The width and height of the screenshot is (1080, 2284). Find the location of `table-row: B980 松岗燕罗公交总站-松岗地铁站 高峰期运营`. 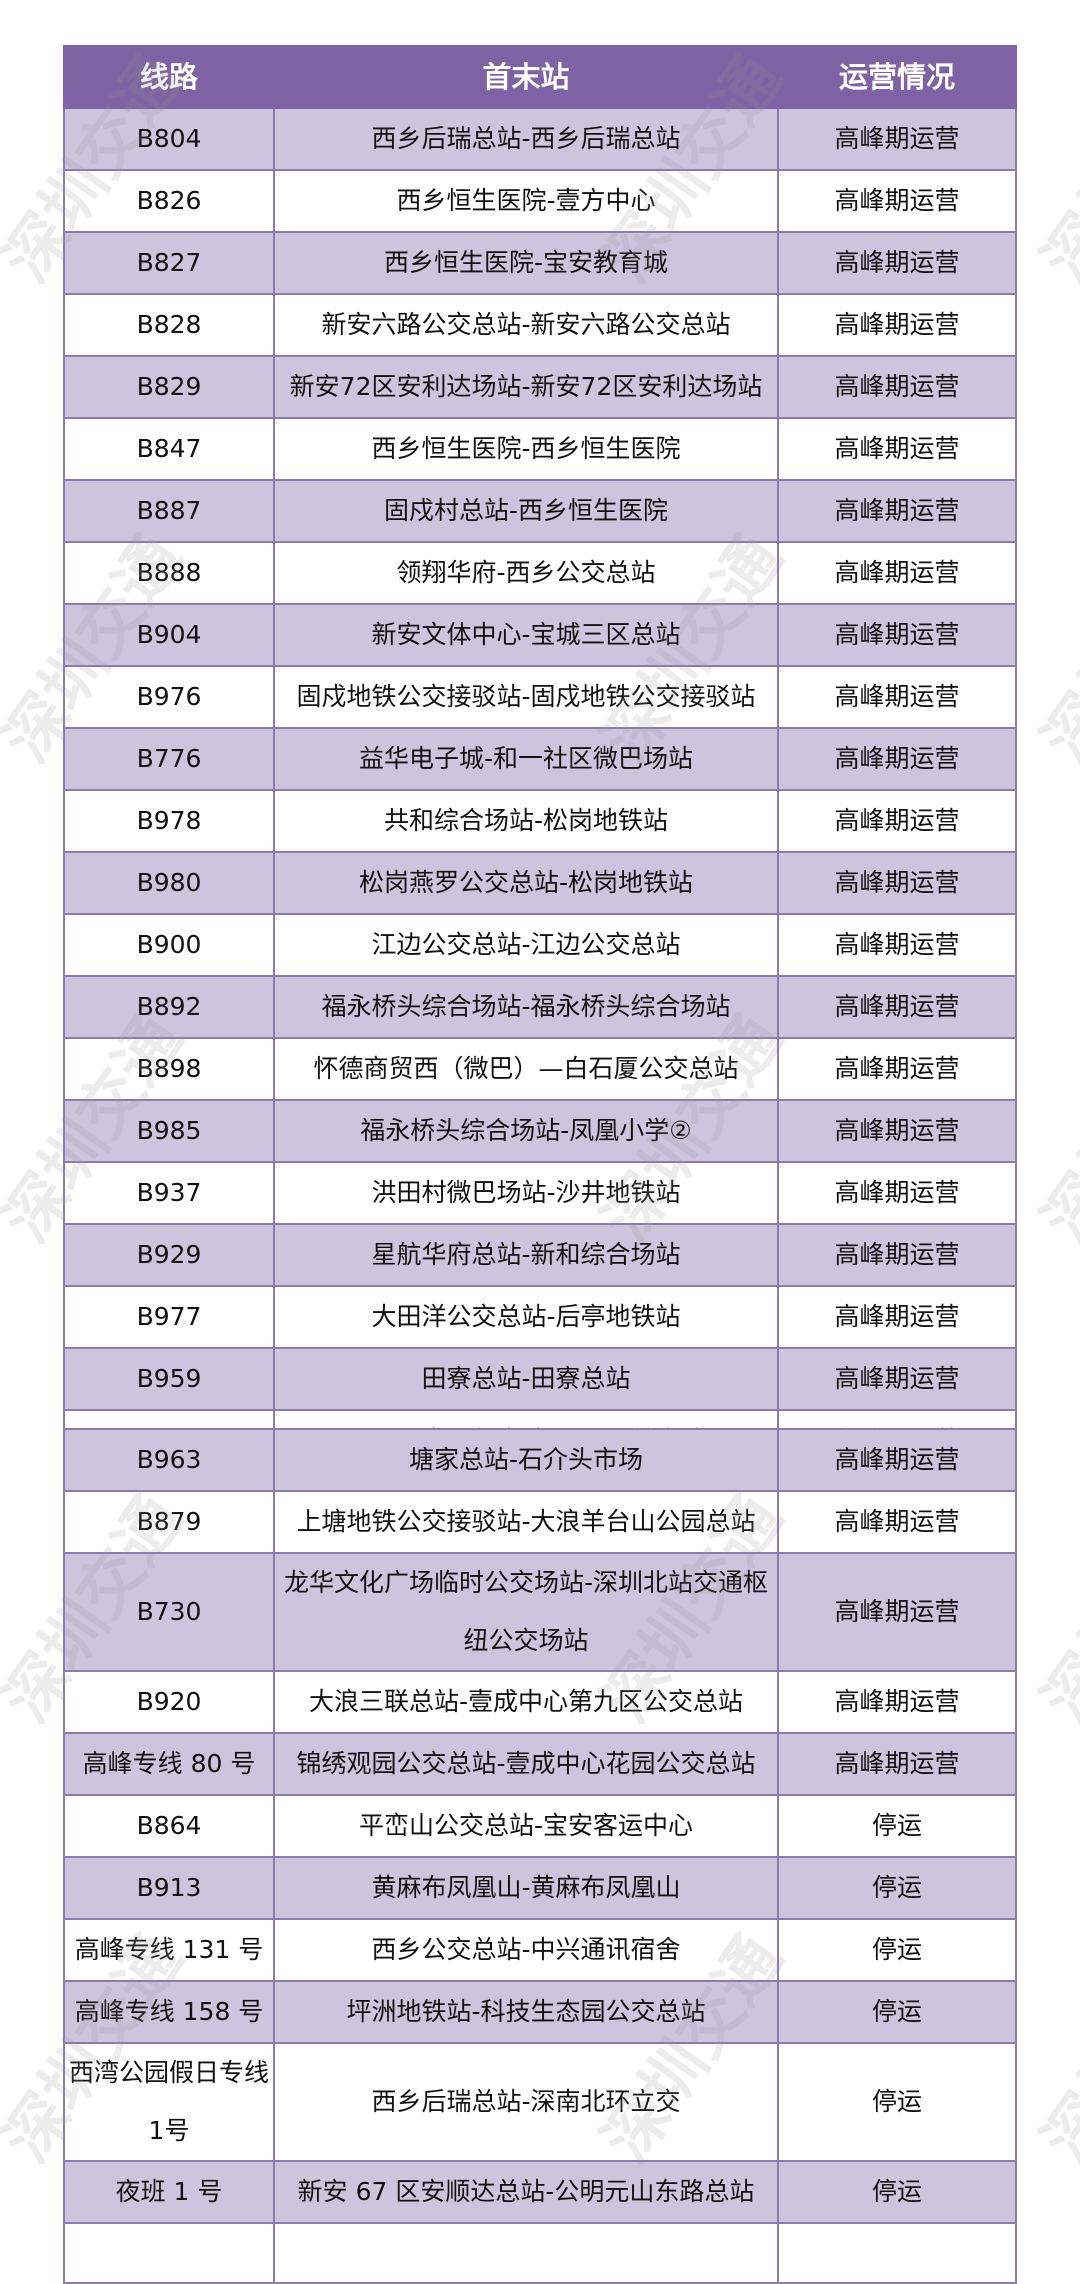

table-row: B980 松岗燕罗公交总站-松岗地铁站 高峰期运营 is located at coordinates (540, 883).